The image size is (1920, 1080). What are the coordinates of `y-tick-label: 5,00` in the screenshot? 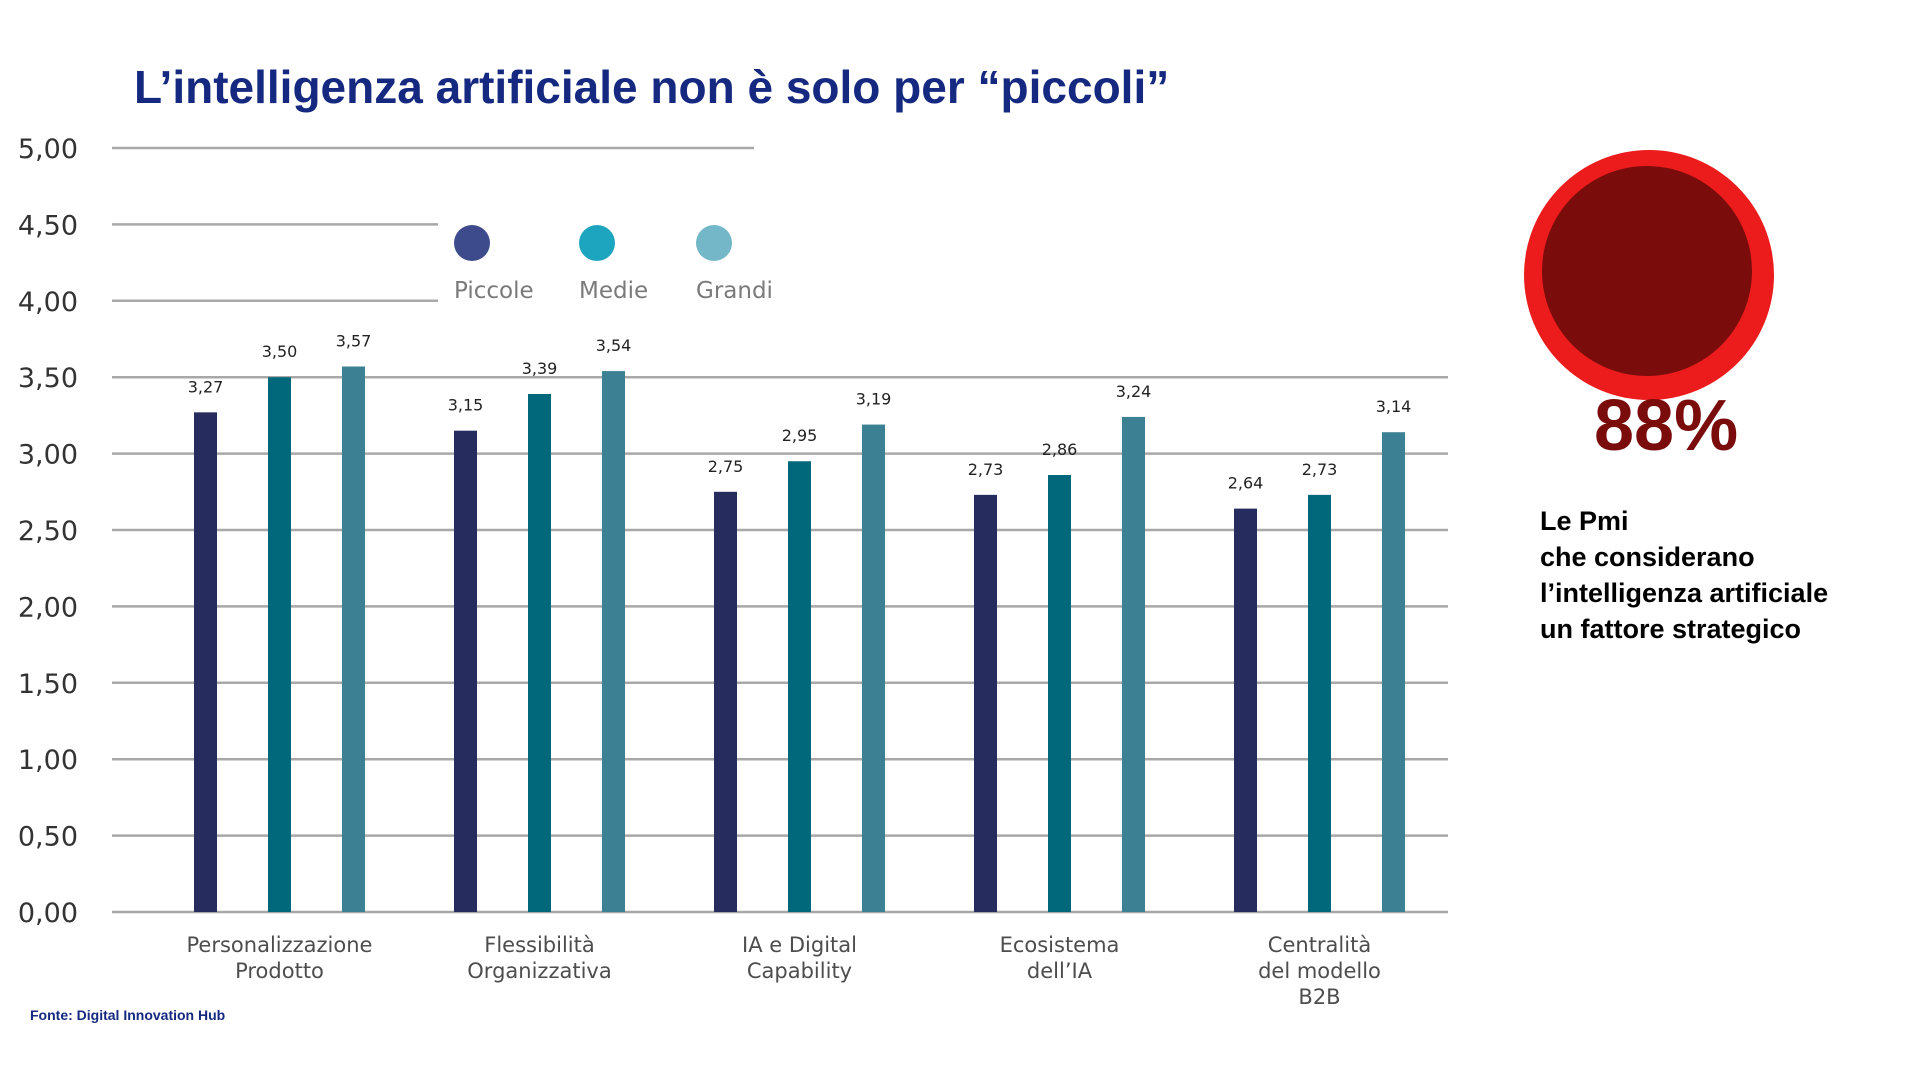 It's located at (48, 149).